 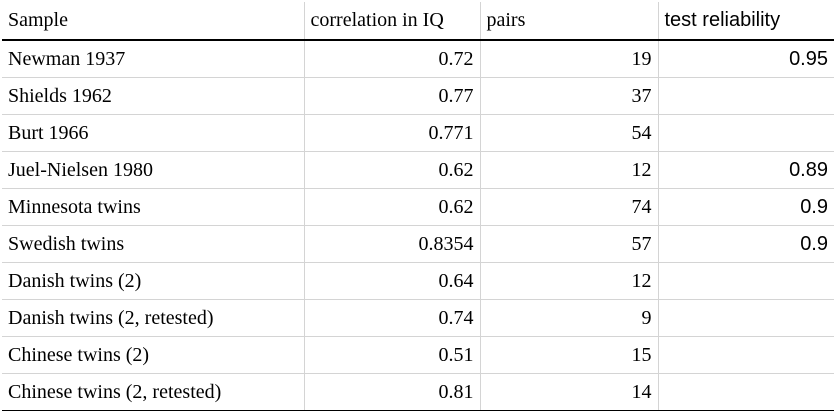 What do you see at coordinates (153, 170) in the screenshot?
I see `cell-sample: Juel-Nielsen 1980` at bounding box center [153, 170].